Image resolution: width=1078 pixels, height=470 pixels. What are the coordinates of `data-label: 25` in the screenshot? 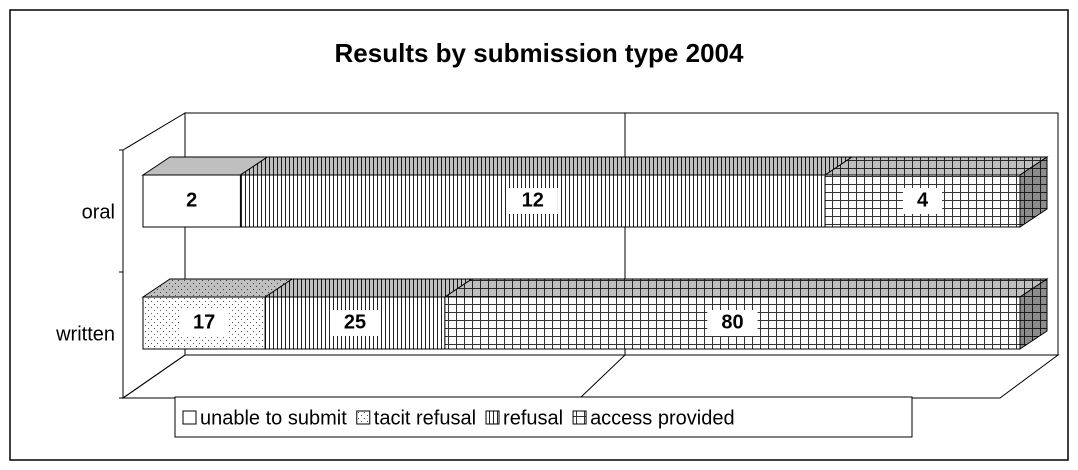 It's located at (355, 322).